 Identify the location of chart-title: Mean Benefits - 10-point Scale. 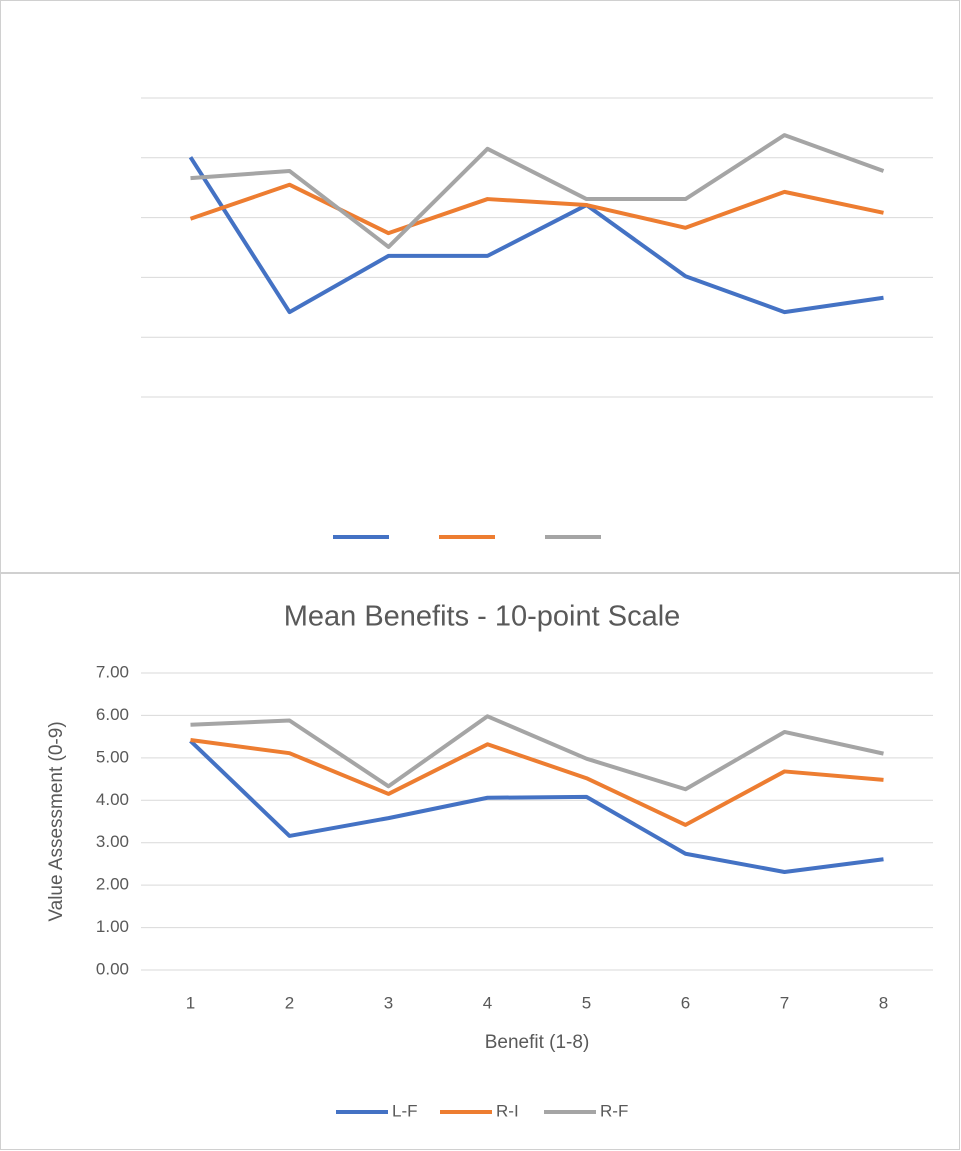
(482, 617).